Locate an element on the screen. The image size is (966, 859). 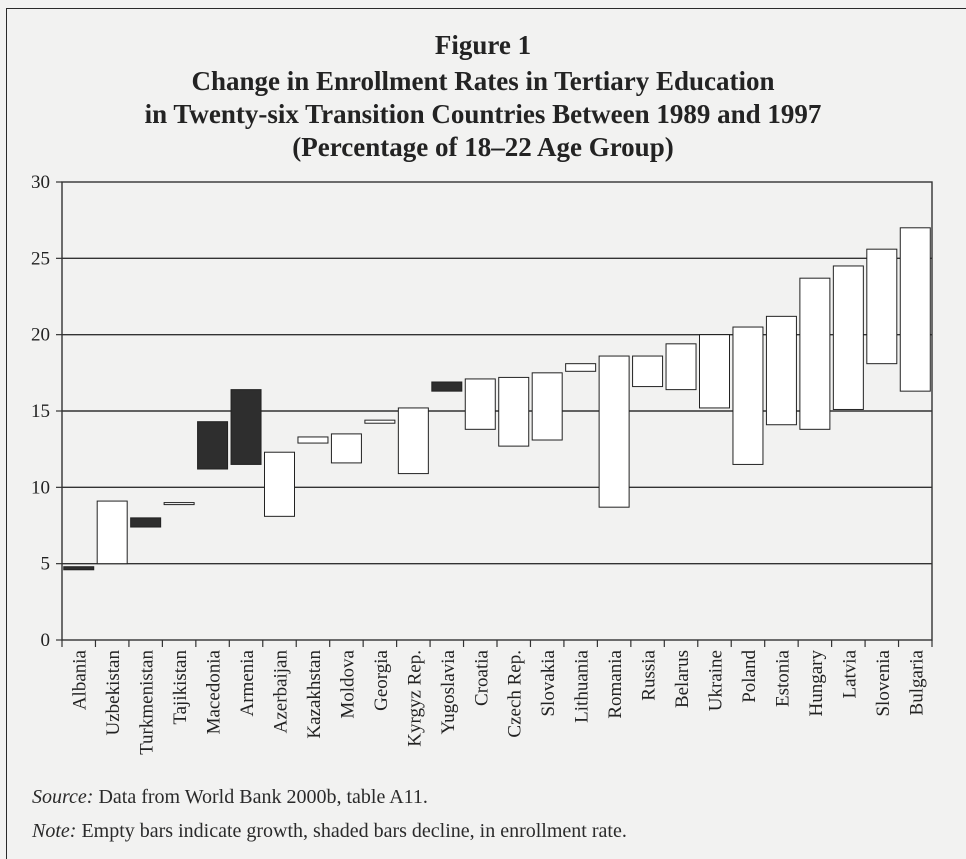
x-tick-label: Slovakia is located at coordinates (548, 682).